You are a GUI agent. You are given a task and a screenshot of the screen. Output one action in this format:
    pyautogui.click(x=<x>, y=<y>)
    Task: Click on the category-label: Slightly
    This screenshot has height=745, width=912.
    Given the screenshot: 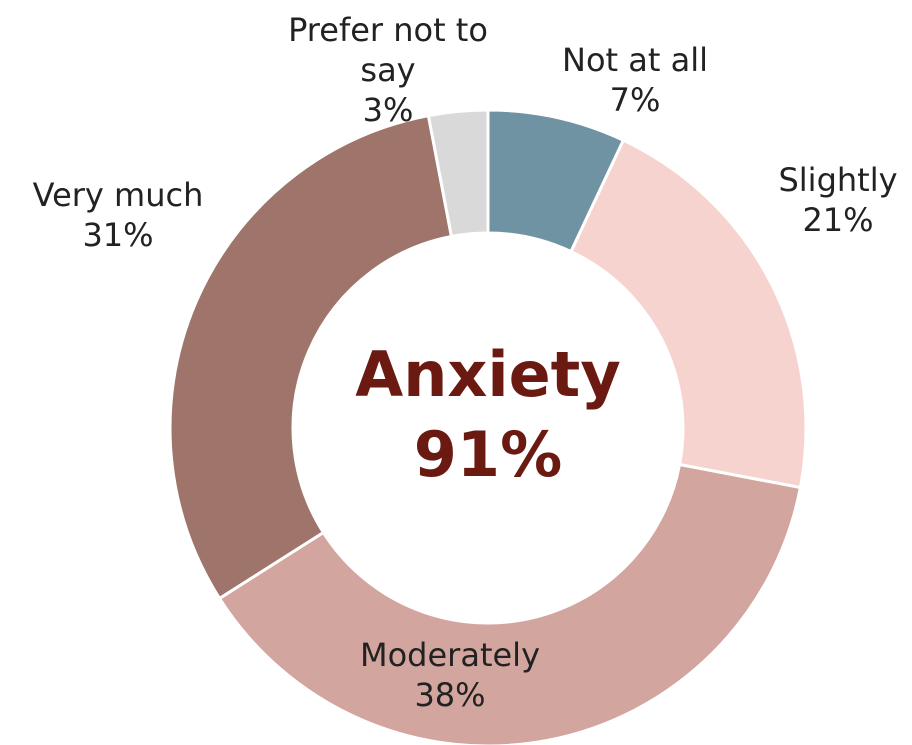 What is the action you would take?
    pyautogui.click(x=838, y=180)
    